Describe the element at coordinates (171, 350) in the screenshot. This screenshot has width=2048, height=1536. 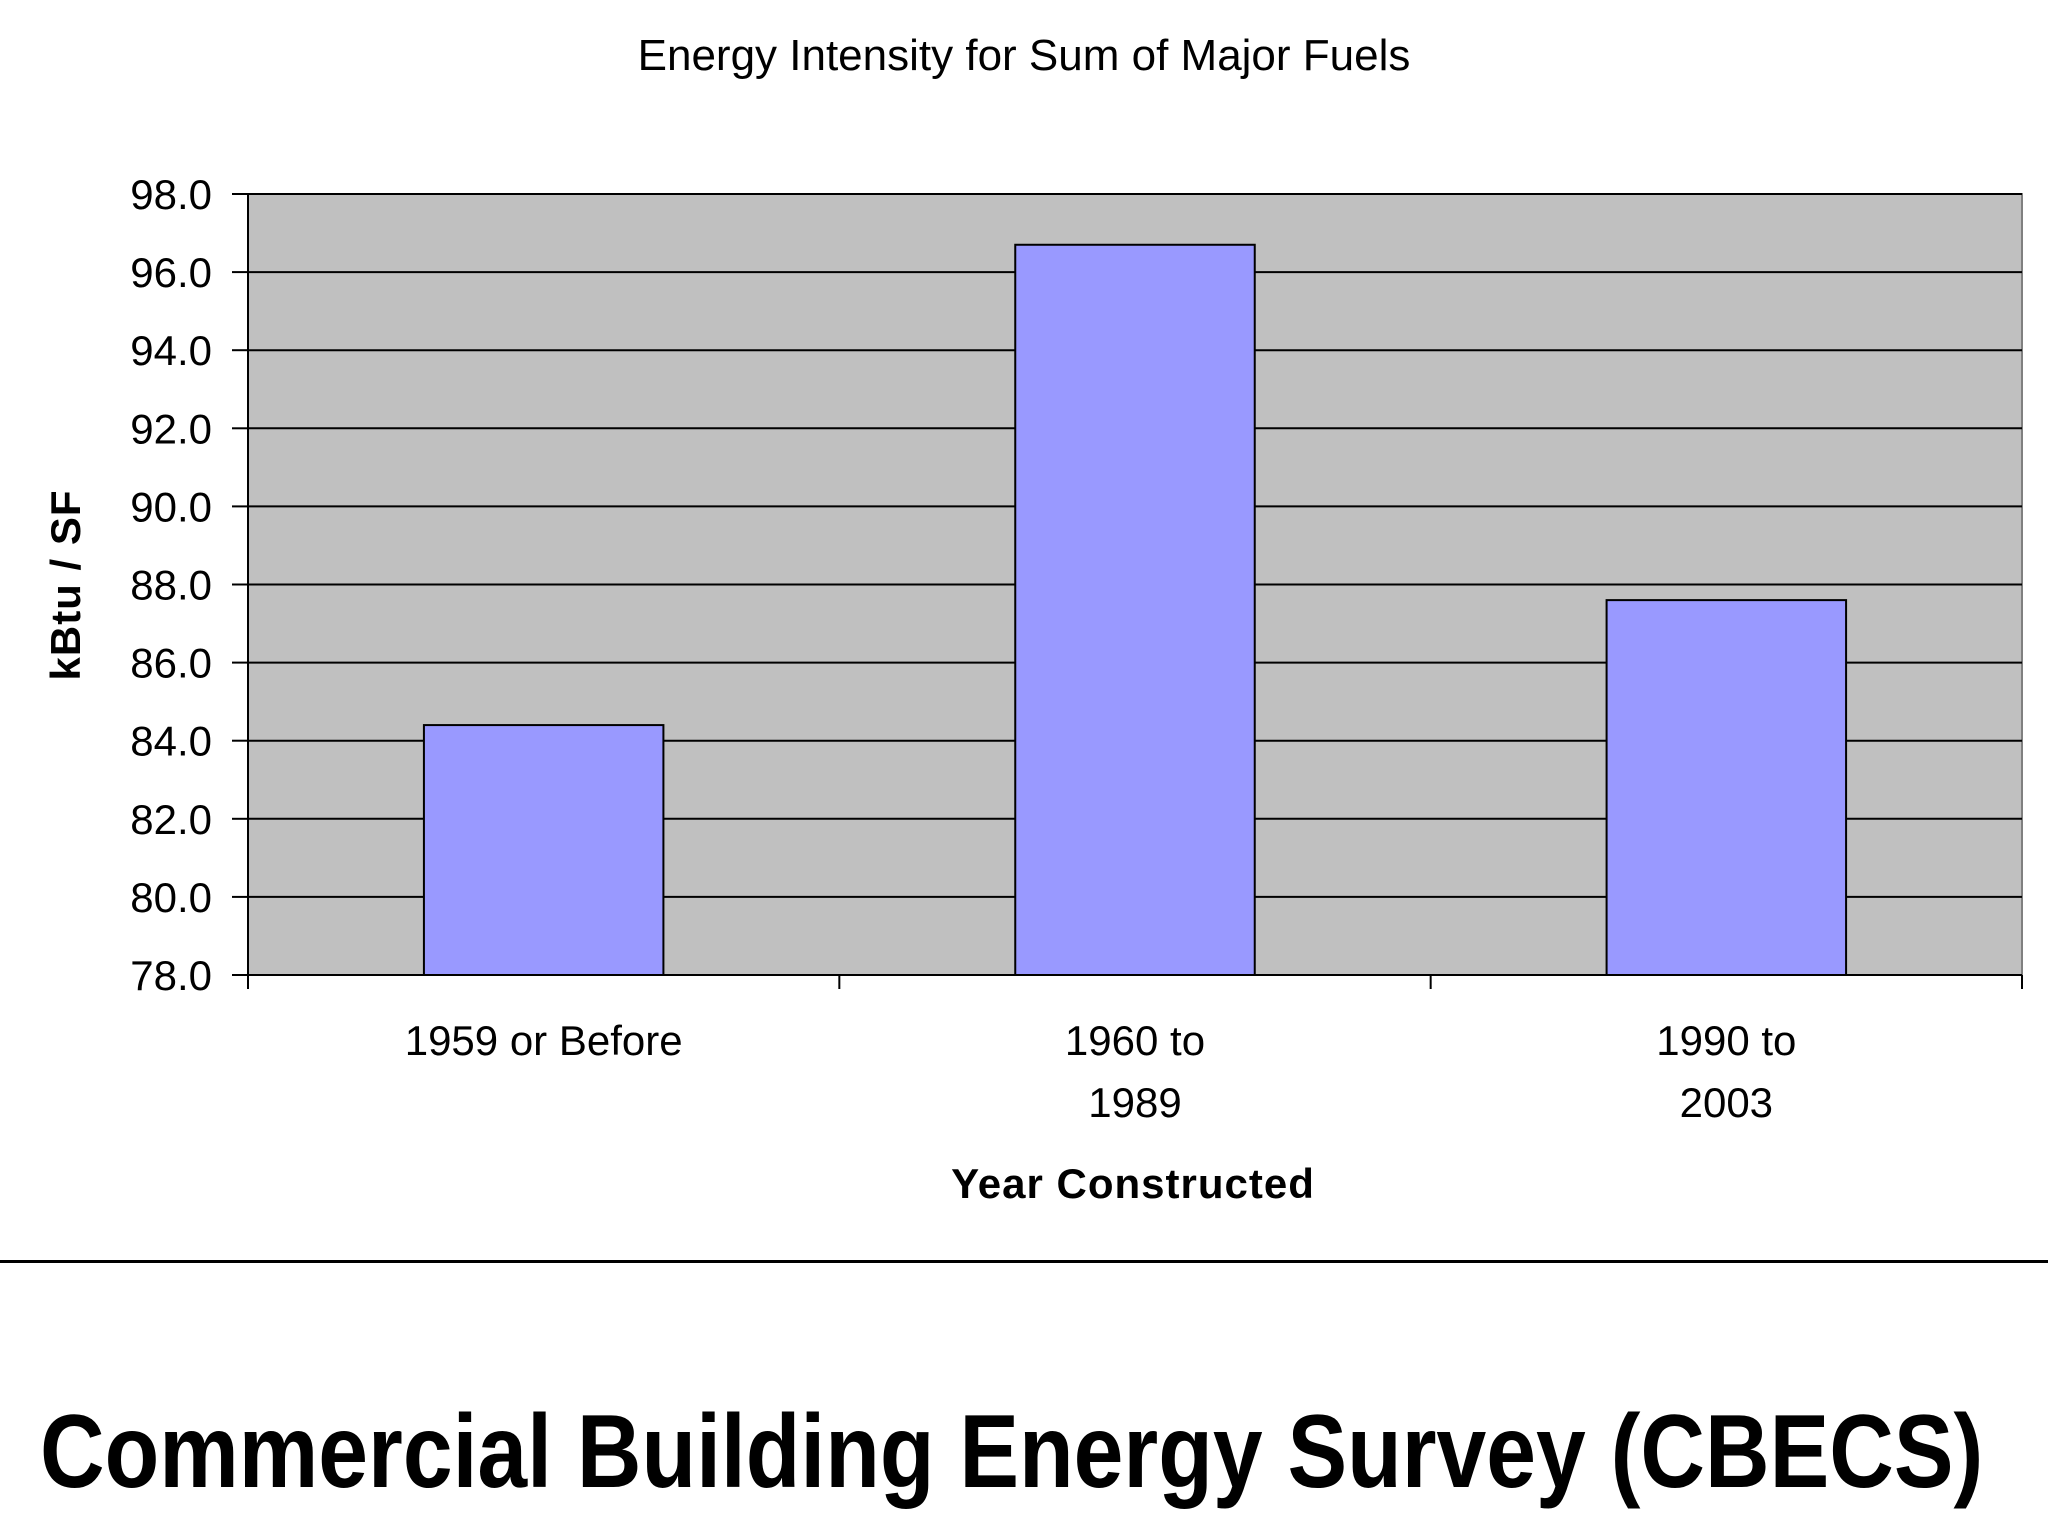
I see `y-tick-label: 94.0` at that location.